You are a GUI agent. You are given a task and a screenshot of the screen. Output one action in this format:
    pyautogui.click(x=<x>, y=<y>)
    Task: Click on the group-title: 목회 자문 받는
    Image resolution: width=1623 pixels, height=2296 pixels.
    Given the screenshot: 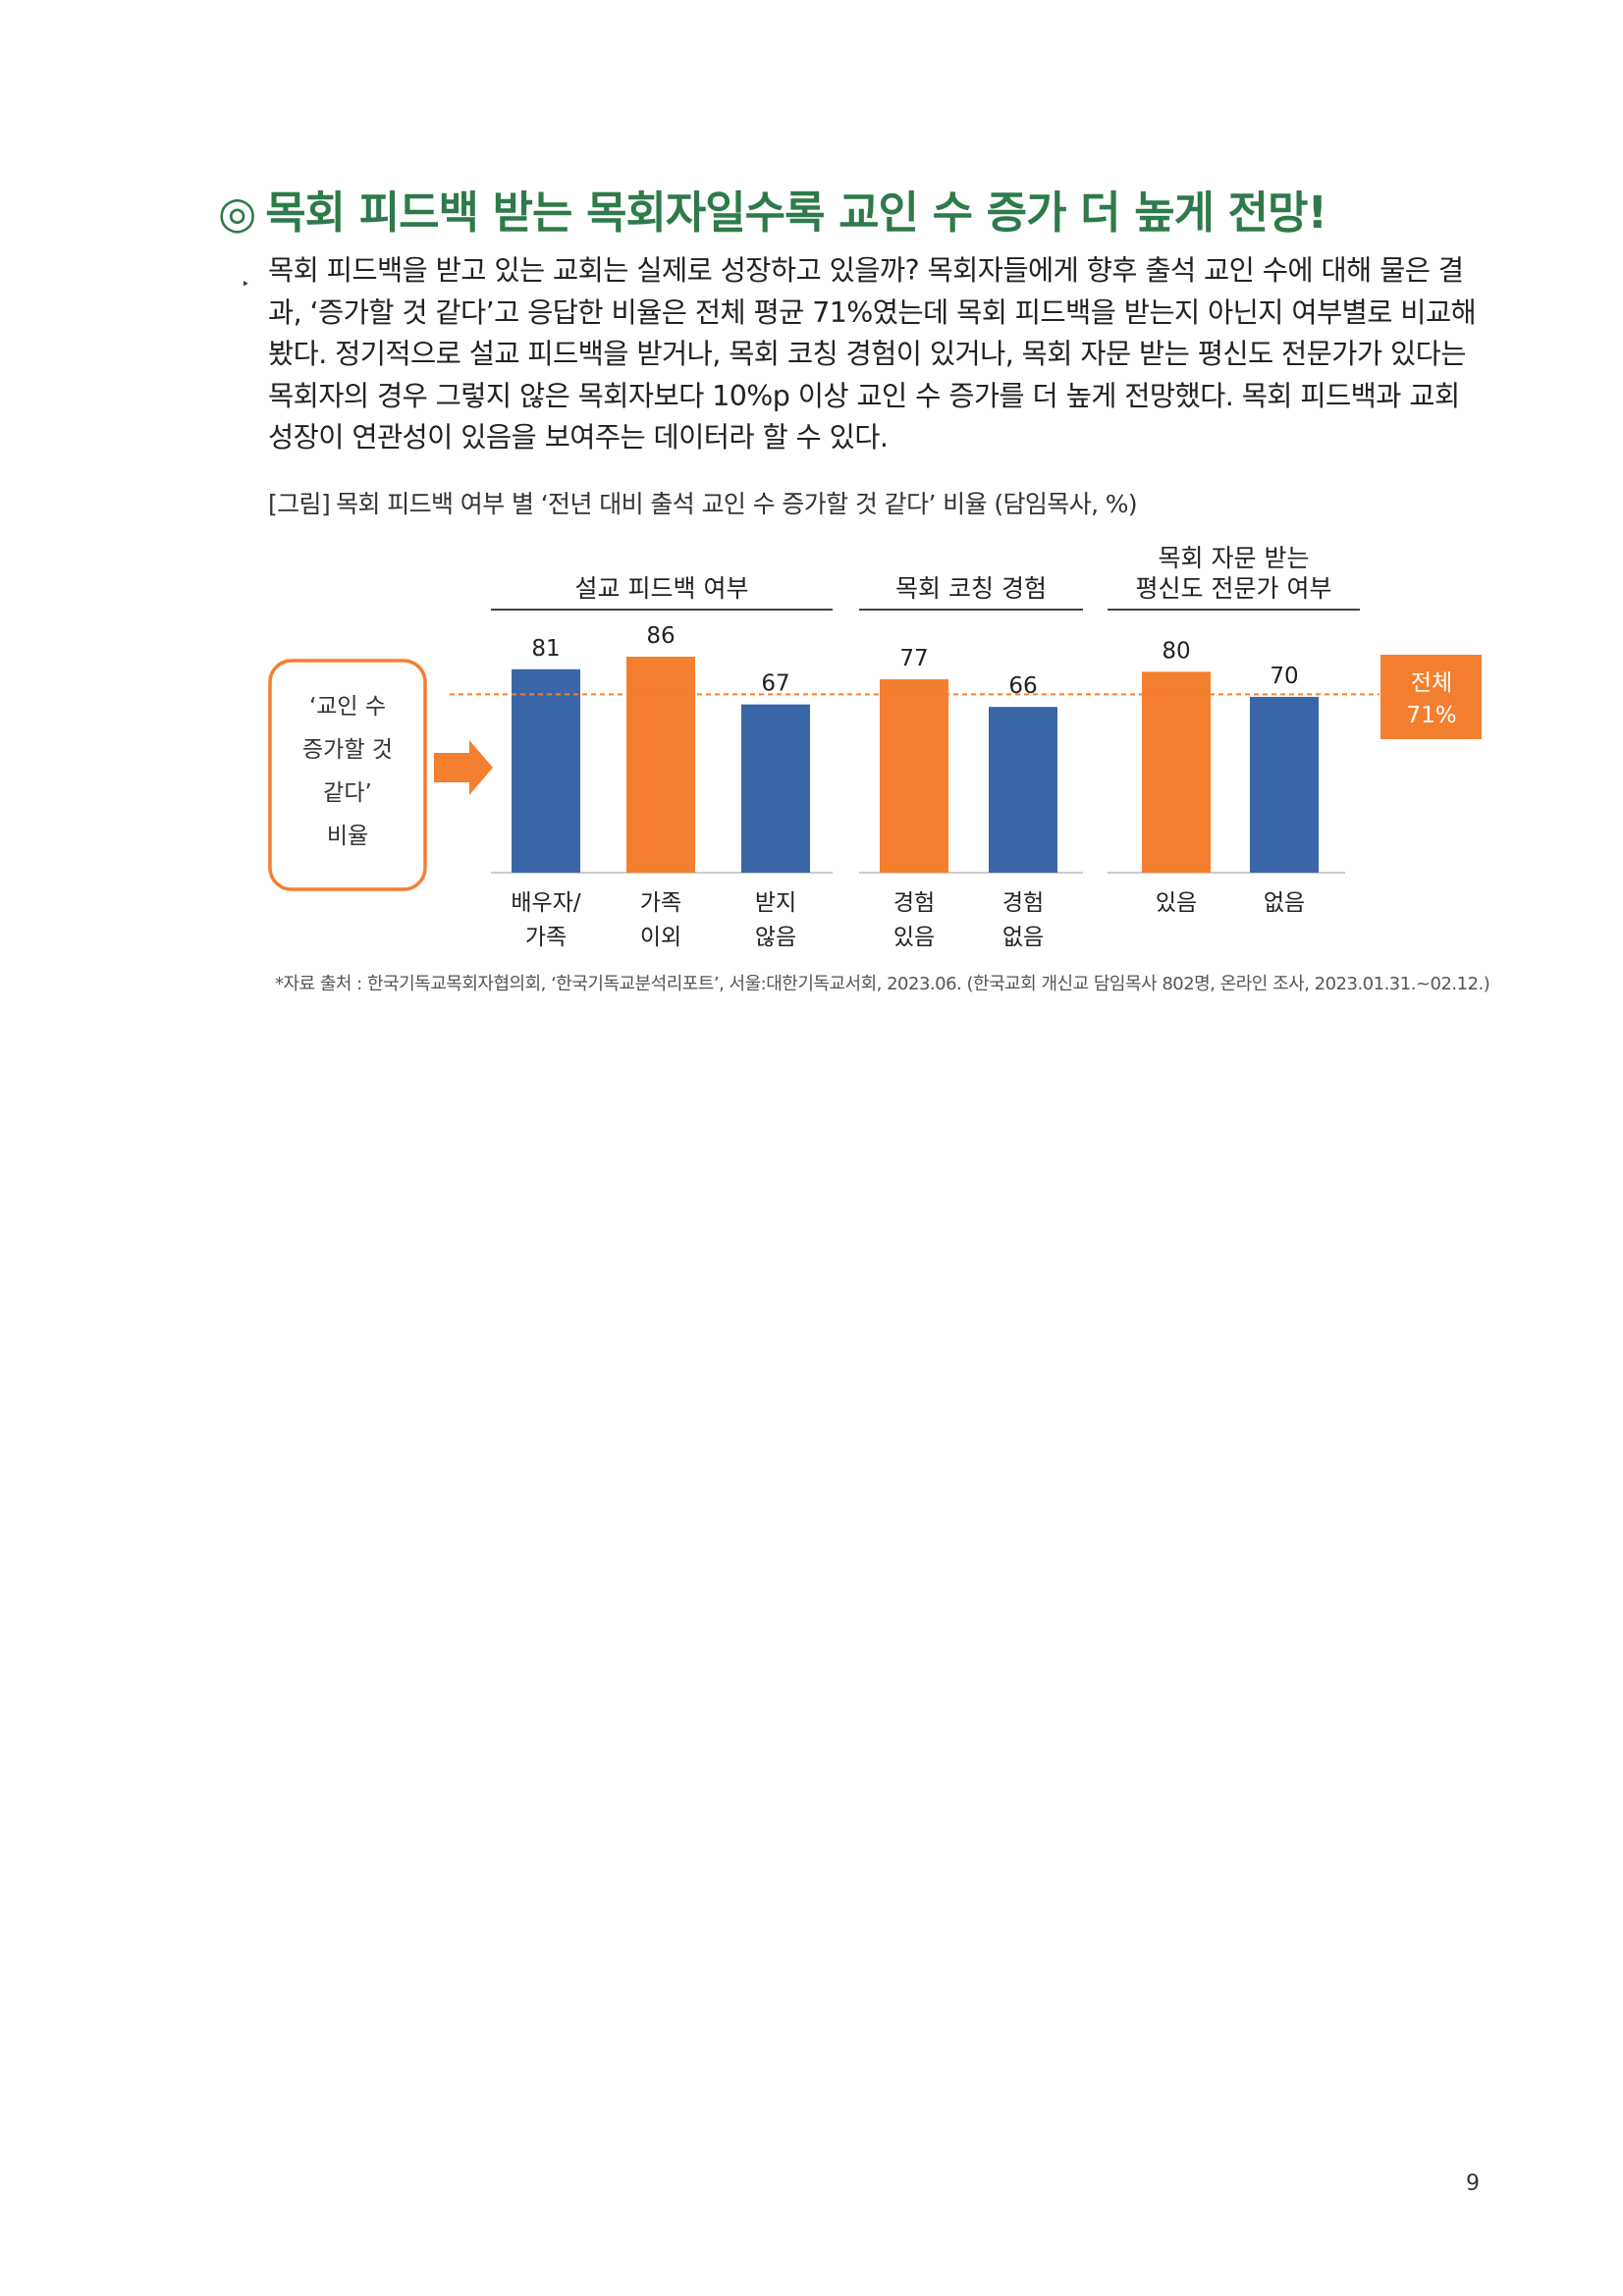 What is the action you would take?
    pyautogui.click(x=1234, y=558)
    